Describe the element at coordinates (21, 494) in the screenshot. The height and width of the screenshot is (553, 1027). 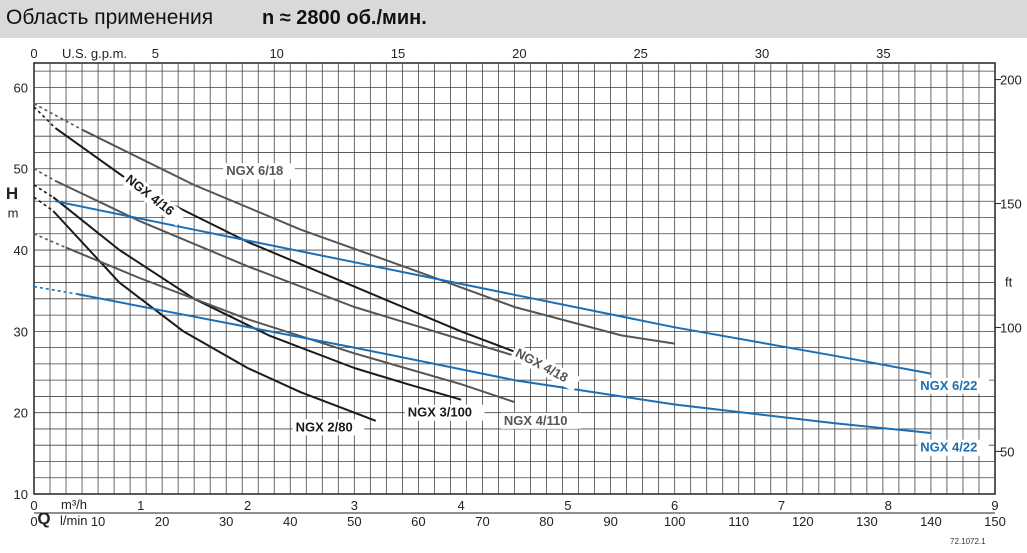
I see `y-tick-label-m: 10` at that location.